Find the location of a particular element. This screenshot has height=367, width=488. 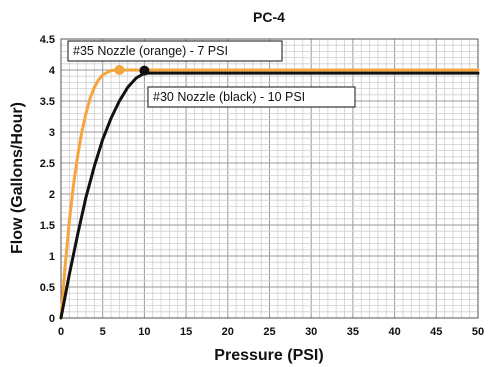

annotation-black-box is located at coordinates (251, 97).